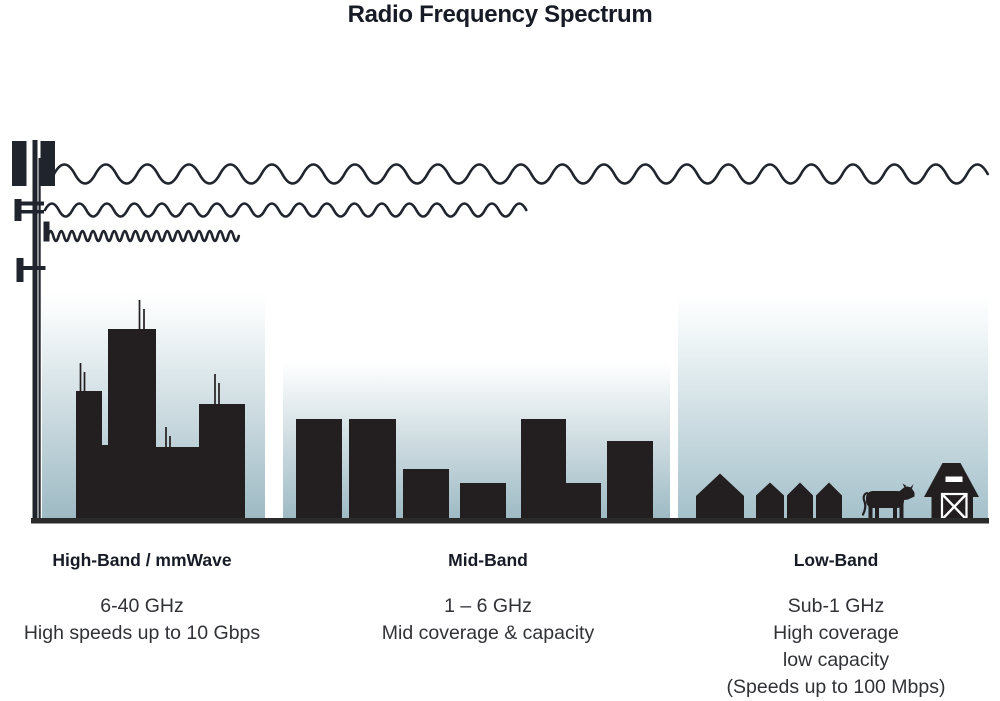 The height and width of the screenshot is (701, 1000). Describe the element at coordinates (143, 236) in the screenshot. I see `short-wavelength-wave-icon` at that location.